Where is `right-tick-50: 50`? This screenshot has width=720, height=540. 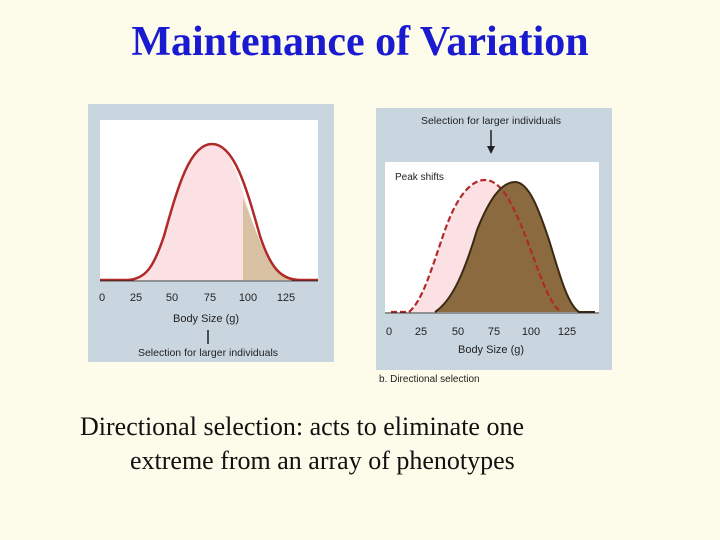 right-tick-50: 50 is located at coordinates (458, 332).